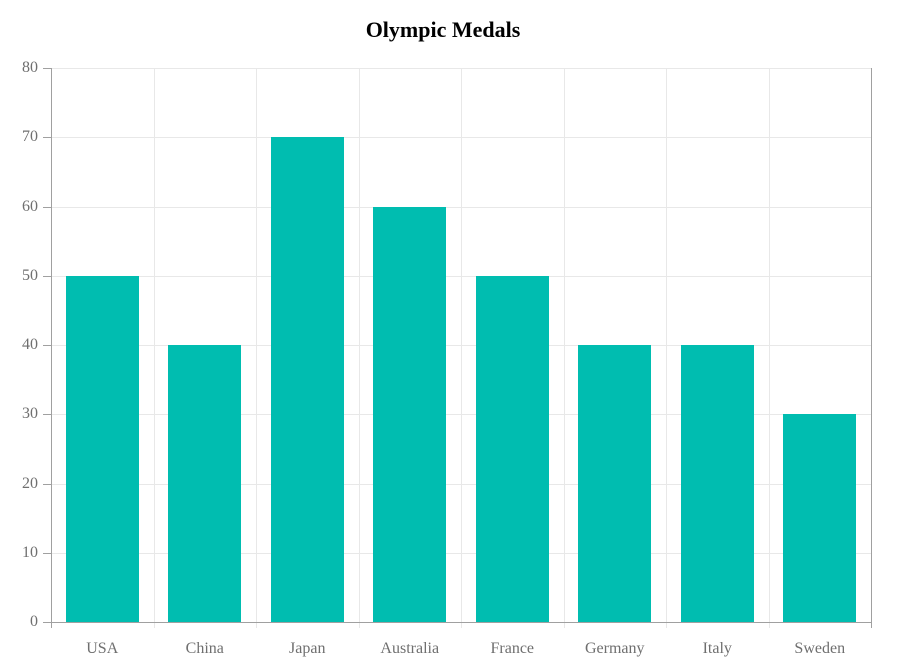  Describe the element at coordinates (30, 414) in the screenshot. I see `y-axis-tick-label: 30` at that location.